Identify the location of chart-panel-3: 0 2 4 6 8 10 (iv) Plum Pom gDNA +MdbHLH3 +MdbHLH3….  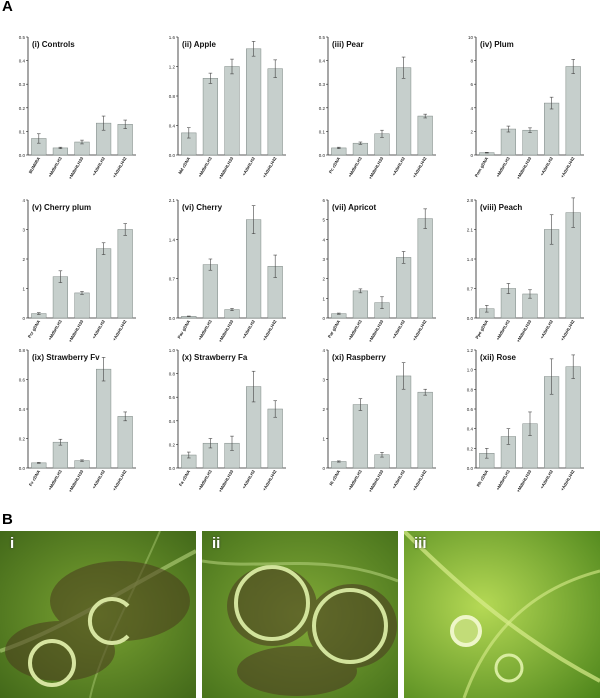
(526, 107).